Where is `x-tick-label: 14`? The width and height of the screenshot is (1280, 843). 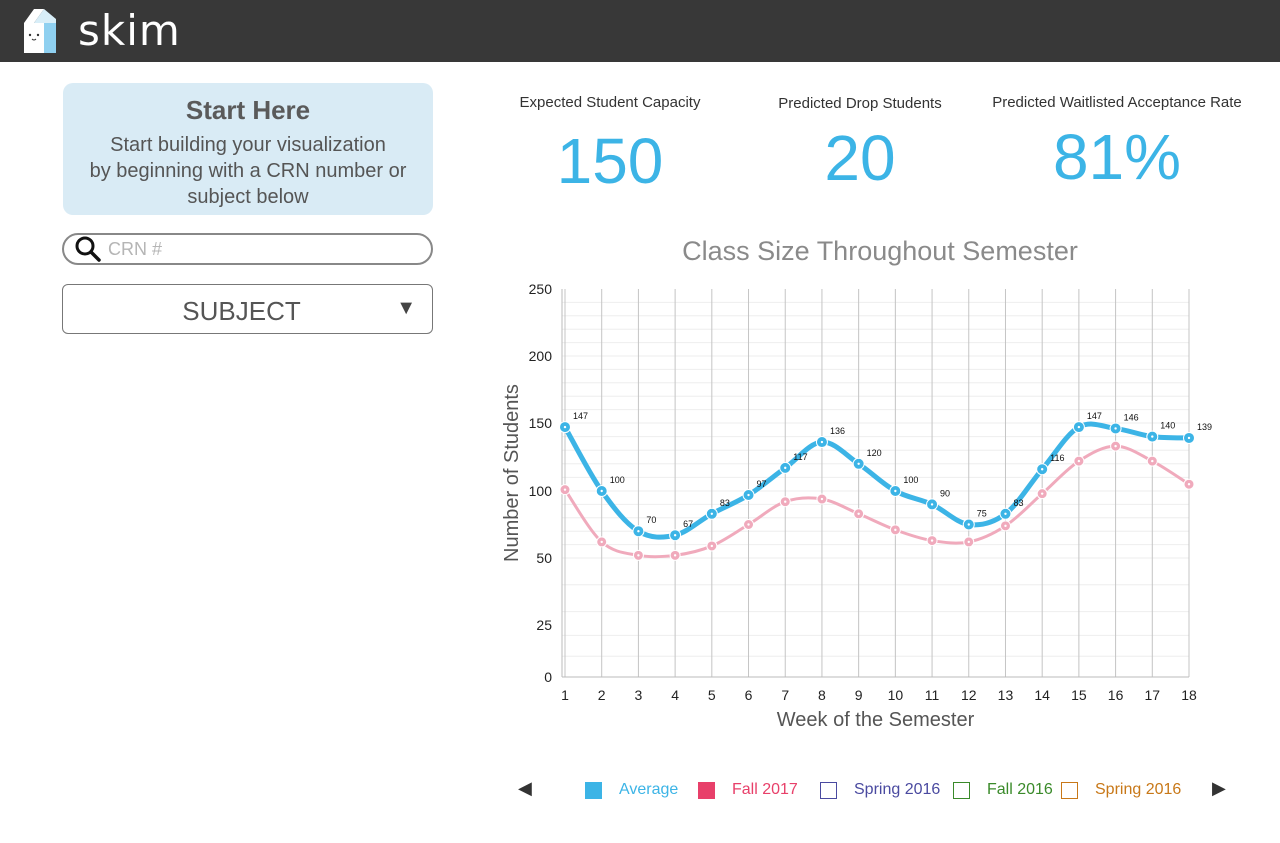 x-tick-label: 14 is located at coordinates (1042, 695).